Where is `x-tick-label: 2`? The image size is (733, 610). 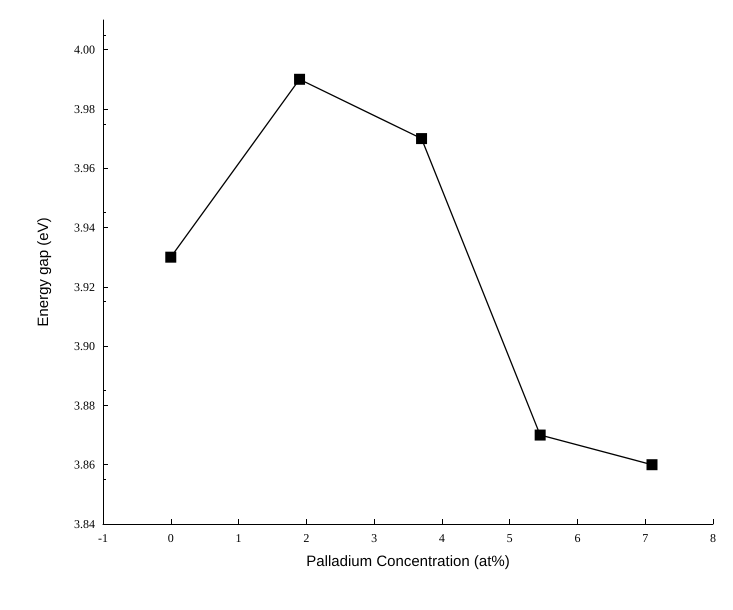 x-tick-label: 2 is located at coordinates (306, 538).